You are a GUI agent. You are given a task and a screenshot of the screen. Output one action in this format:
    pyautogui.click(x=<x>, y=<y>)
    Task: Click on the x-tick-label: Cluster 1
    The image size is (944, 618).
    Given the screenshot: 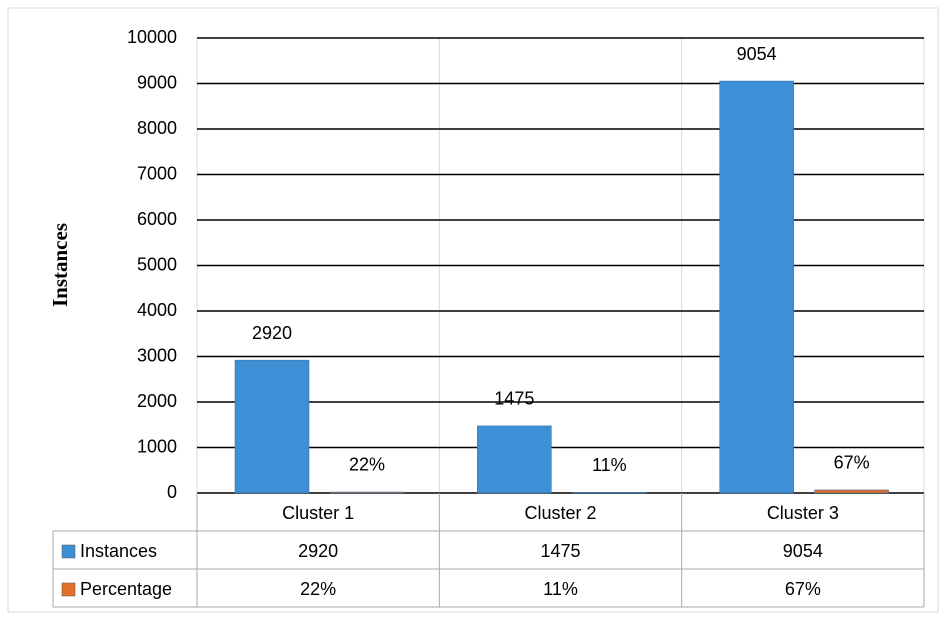 What is the action you would take?
    pyautogui.click(x=318, y=513)
    